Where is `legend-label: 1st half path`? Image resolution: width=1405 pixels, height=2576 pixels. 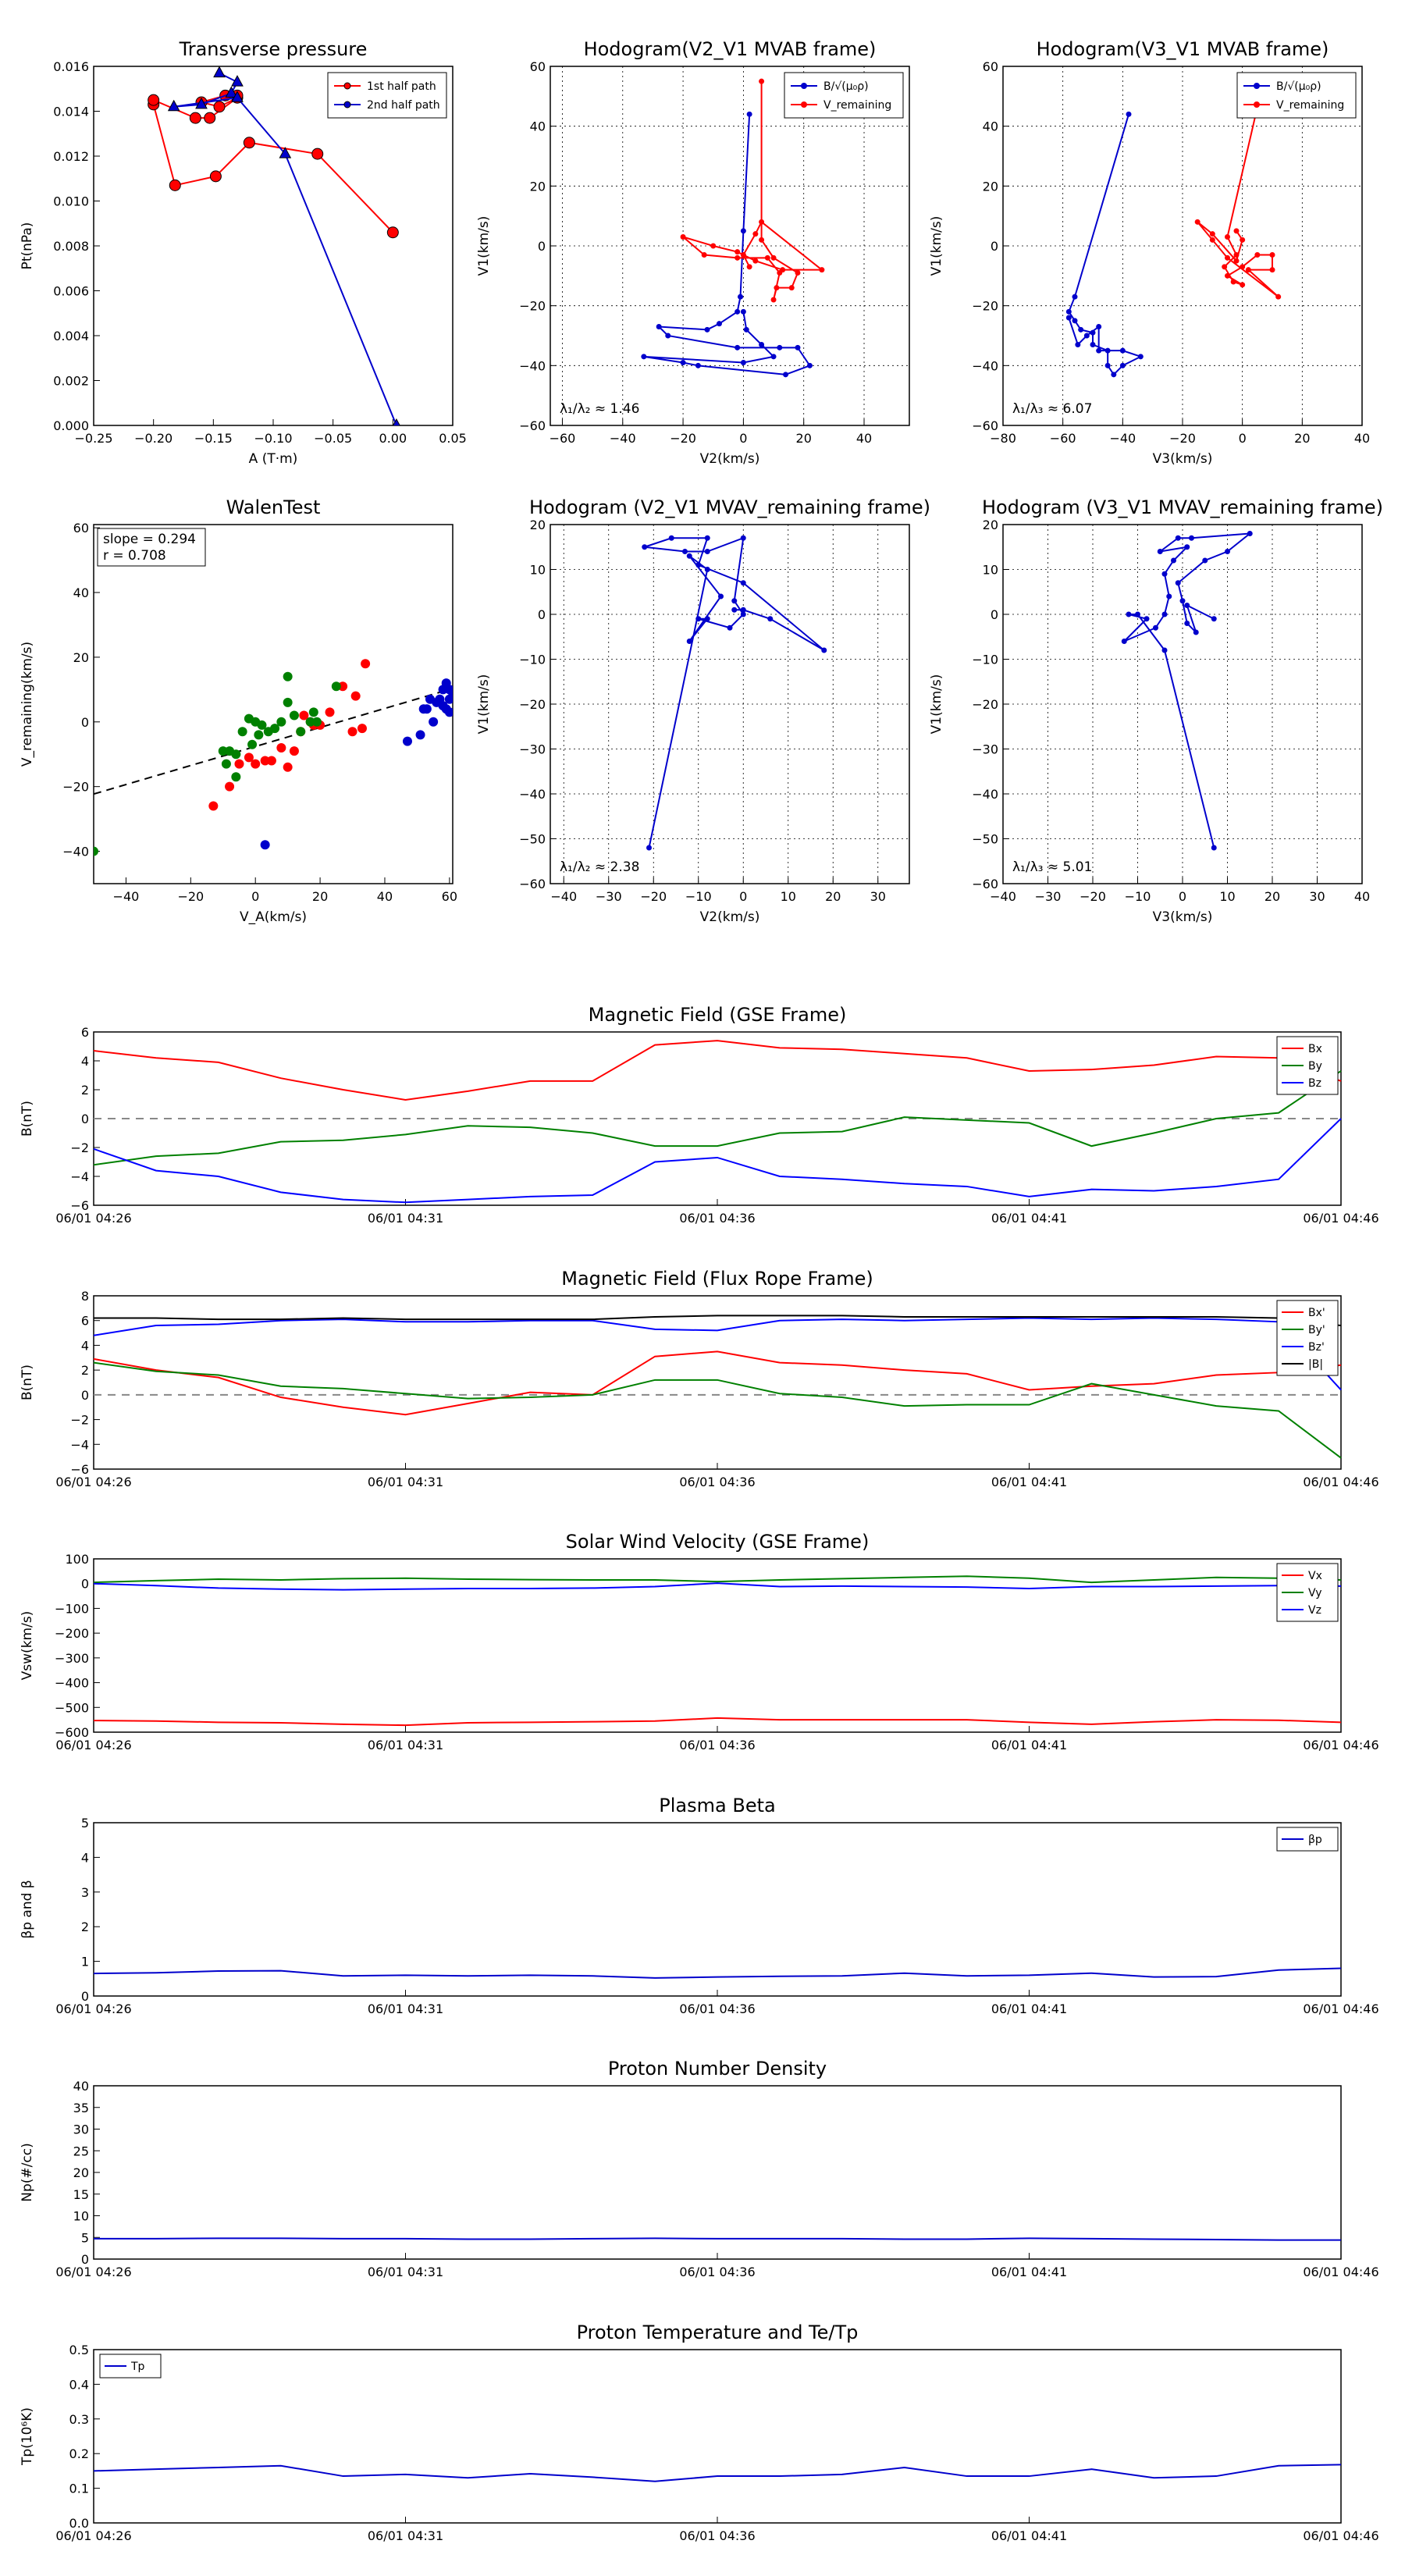 legend-label: 1st half path is located at coordinates (402, 86).